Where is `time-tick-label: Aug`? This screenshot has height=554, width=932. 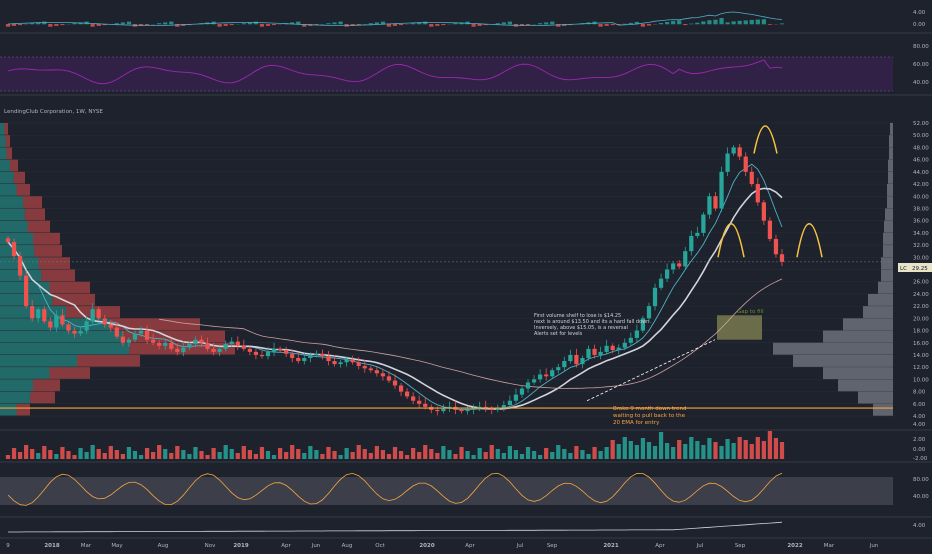 time-tick-label: Aug is located at coordinates (163, 546).